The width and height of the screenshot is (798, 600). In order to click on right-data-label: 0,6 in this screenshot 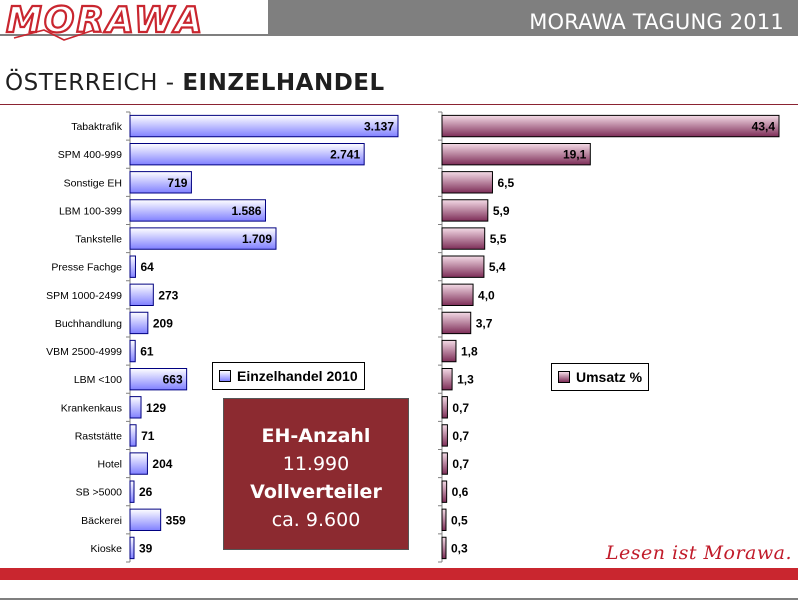, I will do `click(460, 492)`.